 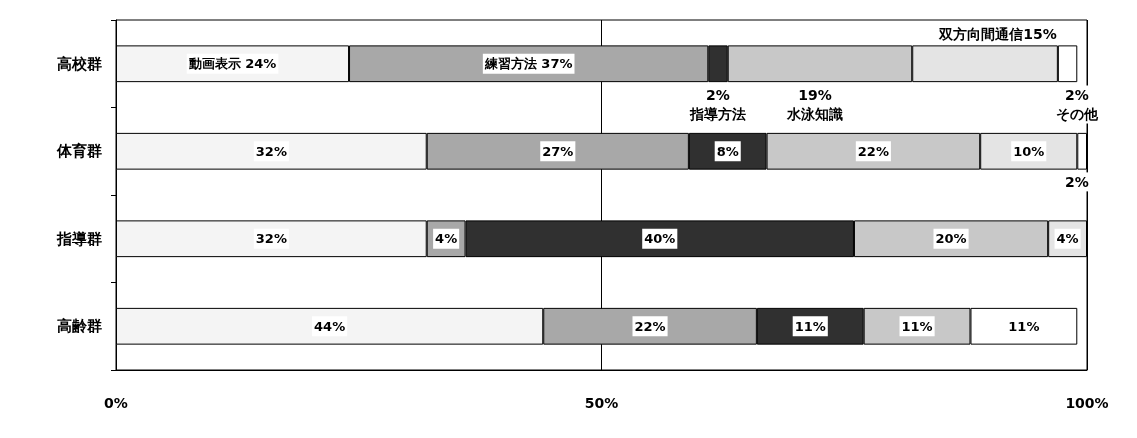 What do you see at coordinates (1077, 181) in the screenshot?
I see `annotation: 2%` at bounding box center [1077, 181].